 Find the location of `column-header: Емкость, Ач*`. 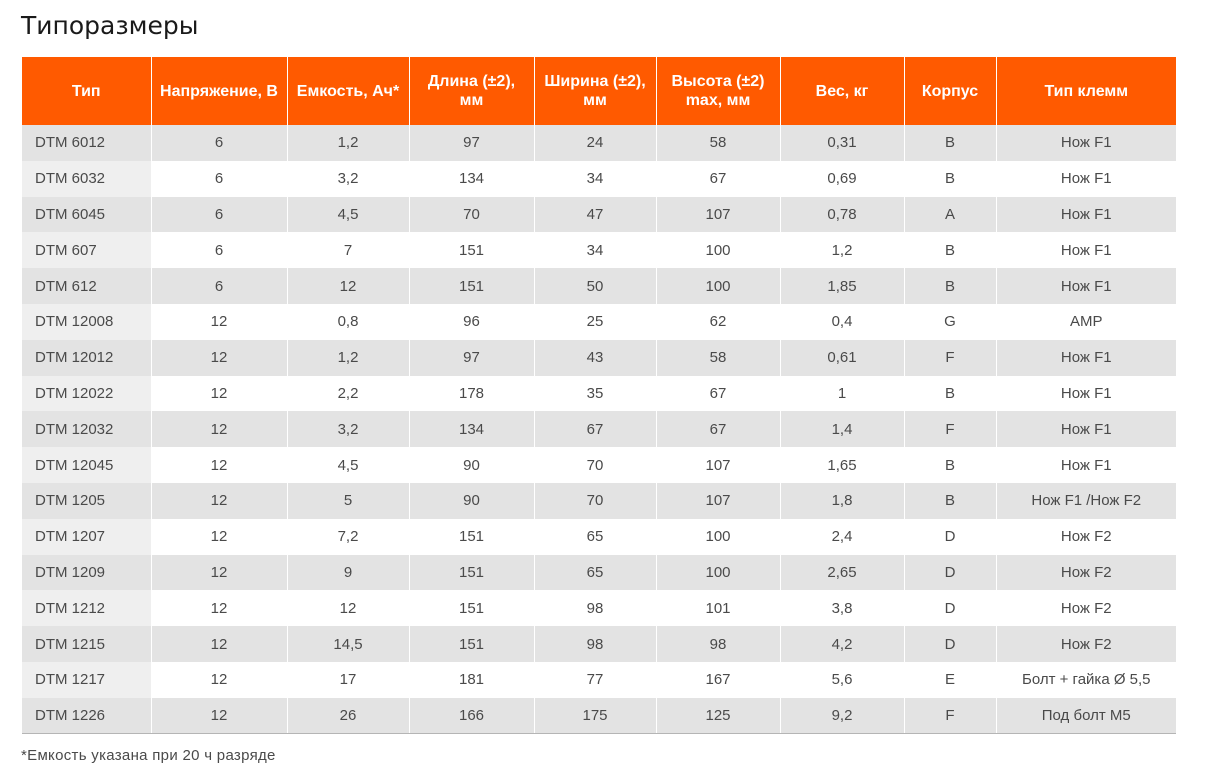

column-header: Емкость, Ач* is located at coordinates (348, 91).